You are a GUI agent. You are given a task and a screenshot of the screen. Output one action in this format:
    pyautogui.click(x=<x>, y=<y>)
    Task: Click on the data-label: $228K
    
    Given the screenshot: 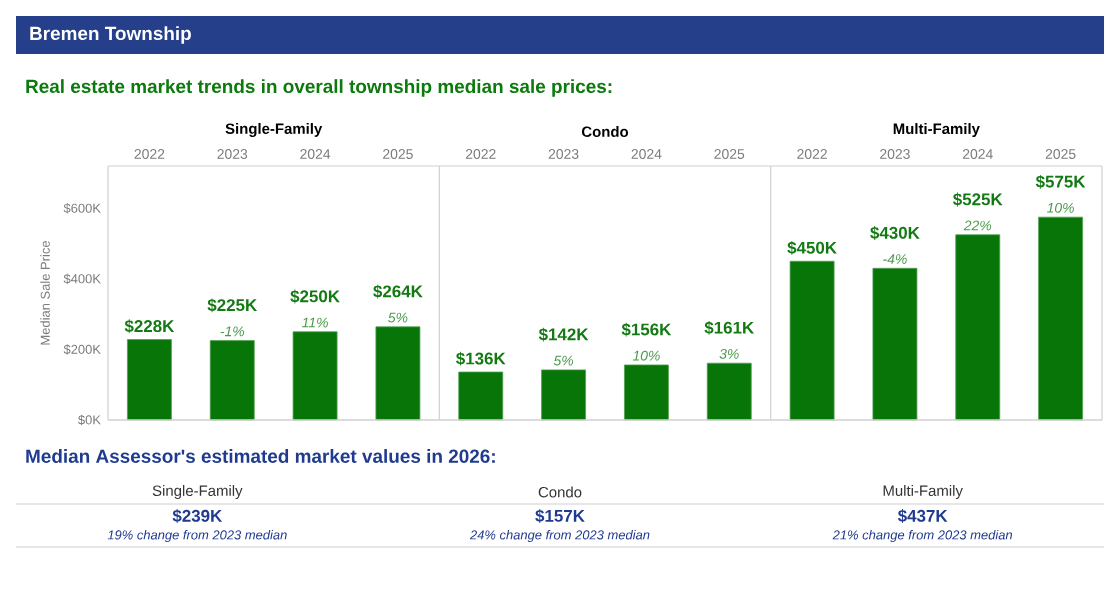 What is the action you would take?
    pyautogui.click(x=149, y=326)
    